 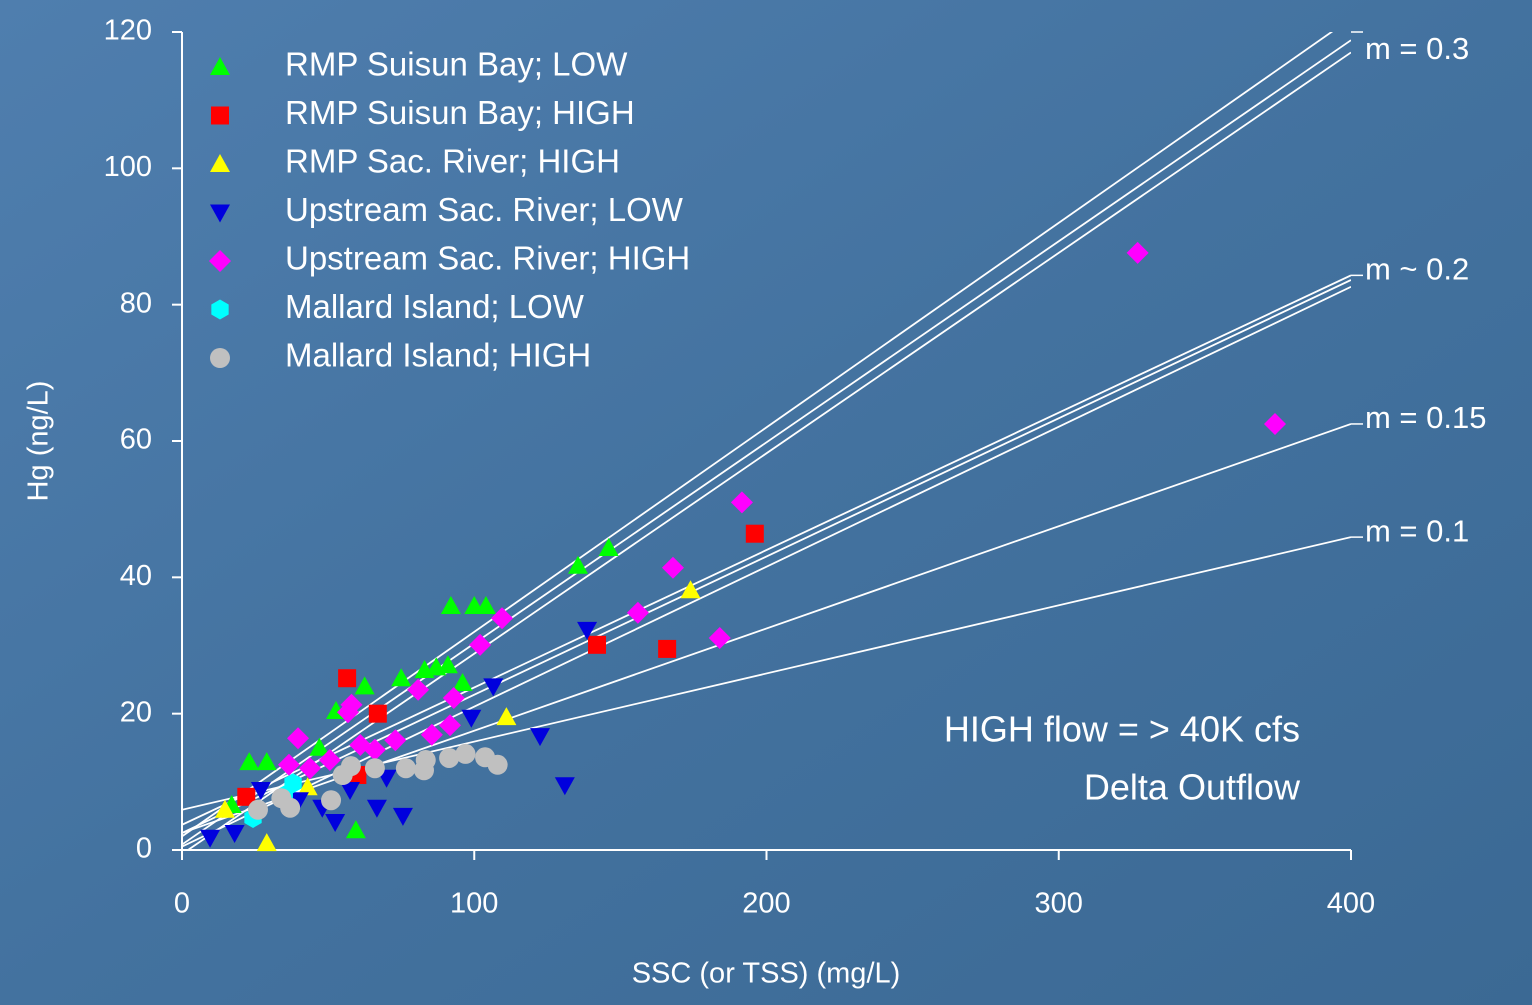 I want to click on y-tick-label: 100, so click(x=128, y=167).